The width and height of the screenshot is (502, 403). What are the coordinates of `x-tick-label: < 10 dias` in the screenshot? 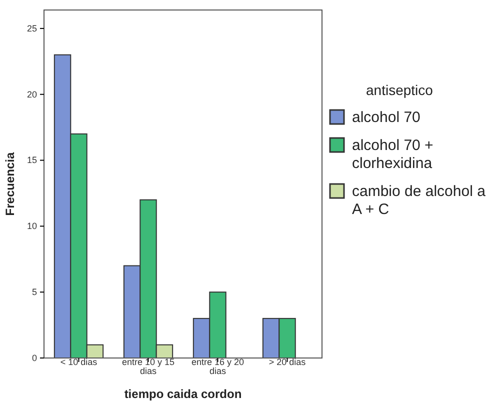 It's located at (79, 362).